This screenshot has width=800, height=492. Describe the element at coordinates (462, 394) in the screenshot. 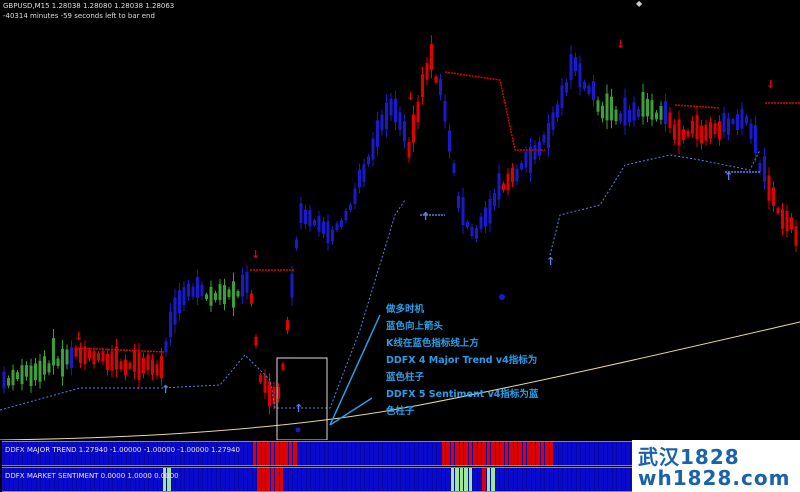

I see `annotation-line: DDFX 5 Sentiment v4指标为蓝` at that location.